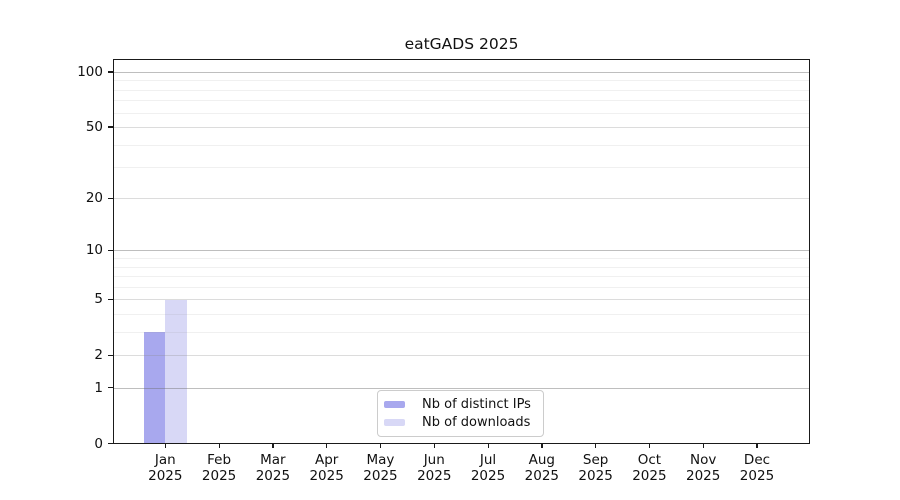 This screenshot has width=900, height=500. What do you see at coordinates (476, 404) in the screenshot?
I see `legend-label-distinct-ips: Nb of distinct IPs` at bounding box center [476, 404].